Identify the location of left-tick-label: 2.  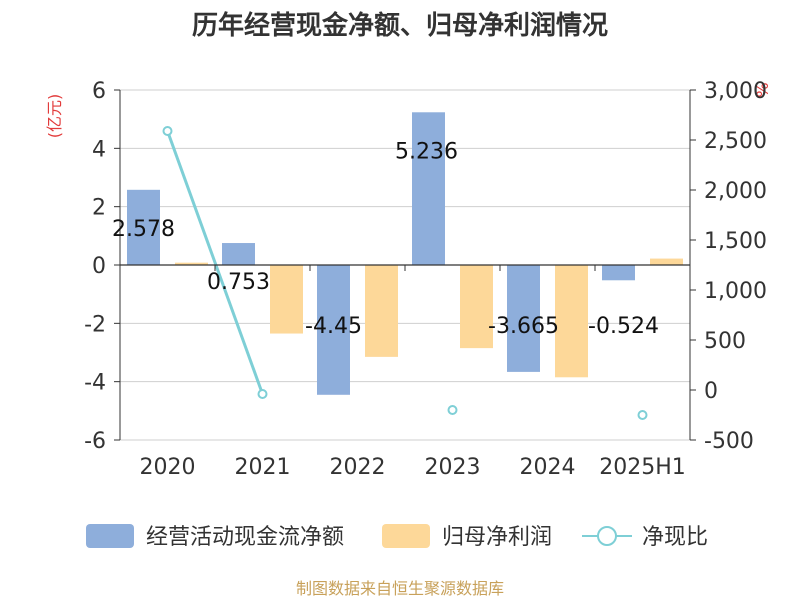
(99, 208).